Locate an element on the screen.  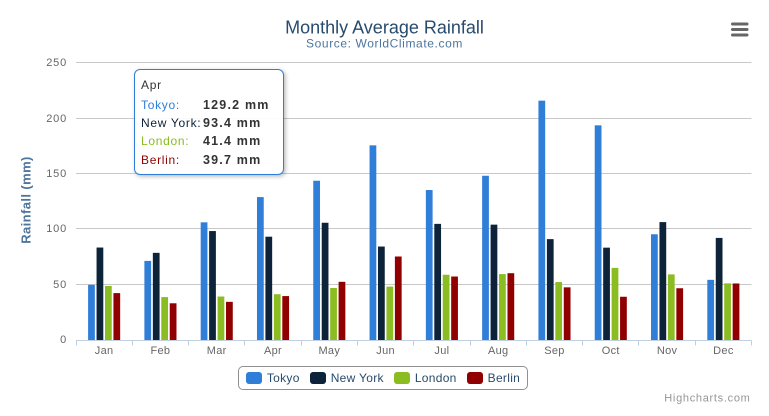
svg-text: Source: WorldClimate.com is located at coordinates (384, 44).